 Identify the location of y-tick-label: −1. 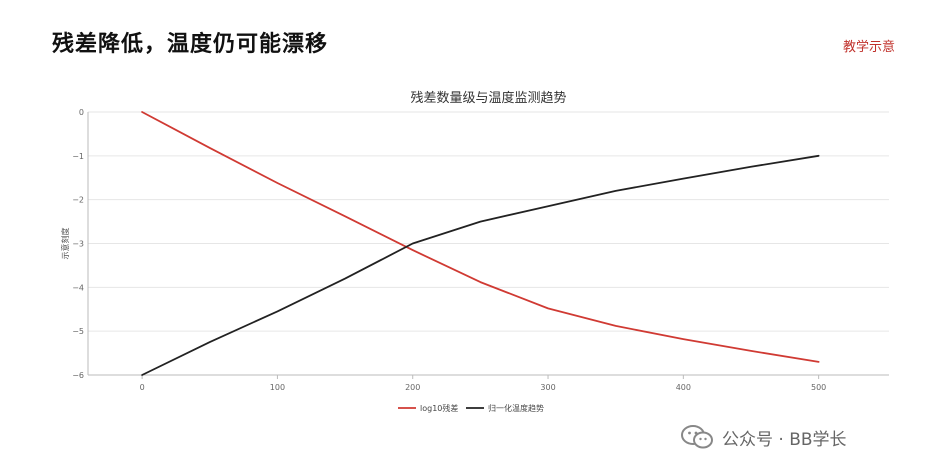
(78, 156).